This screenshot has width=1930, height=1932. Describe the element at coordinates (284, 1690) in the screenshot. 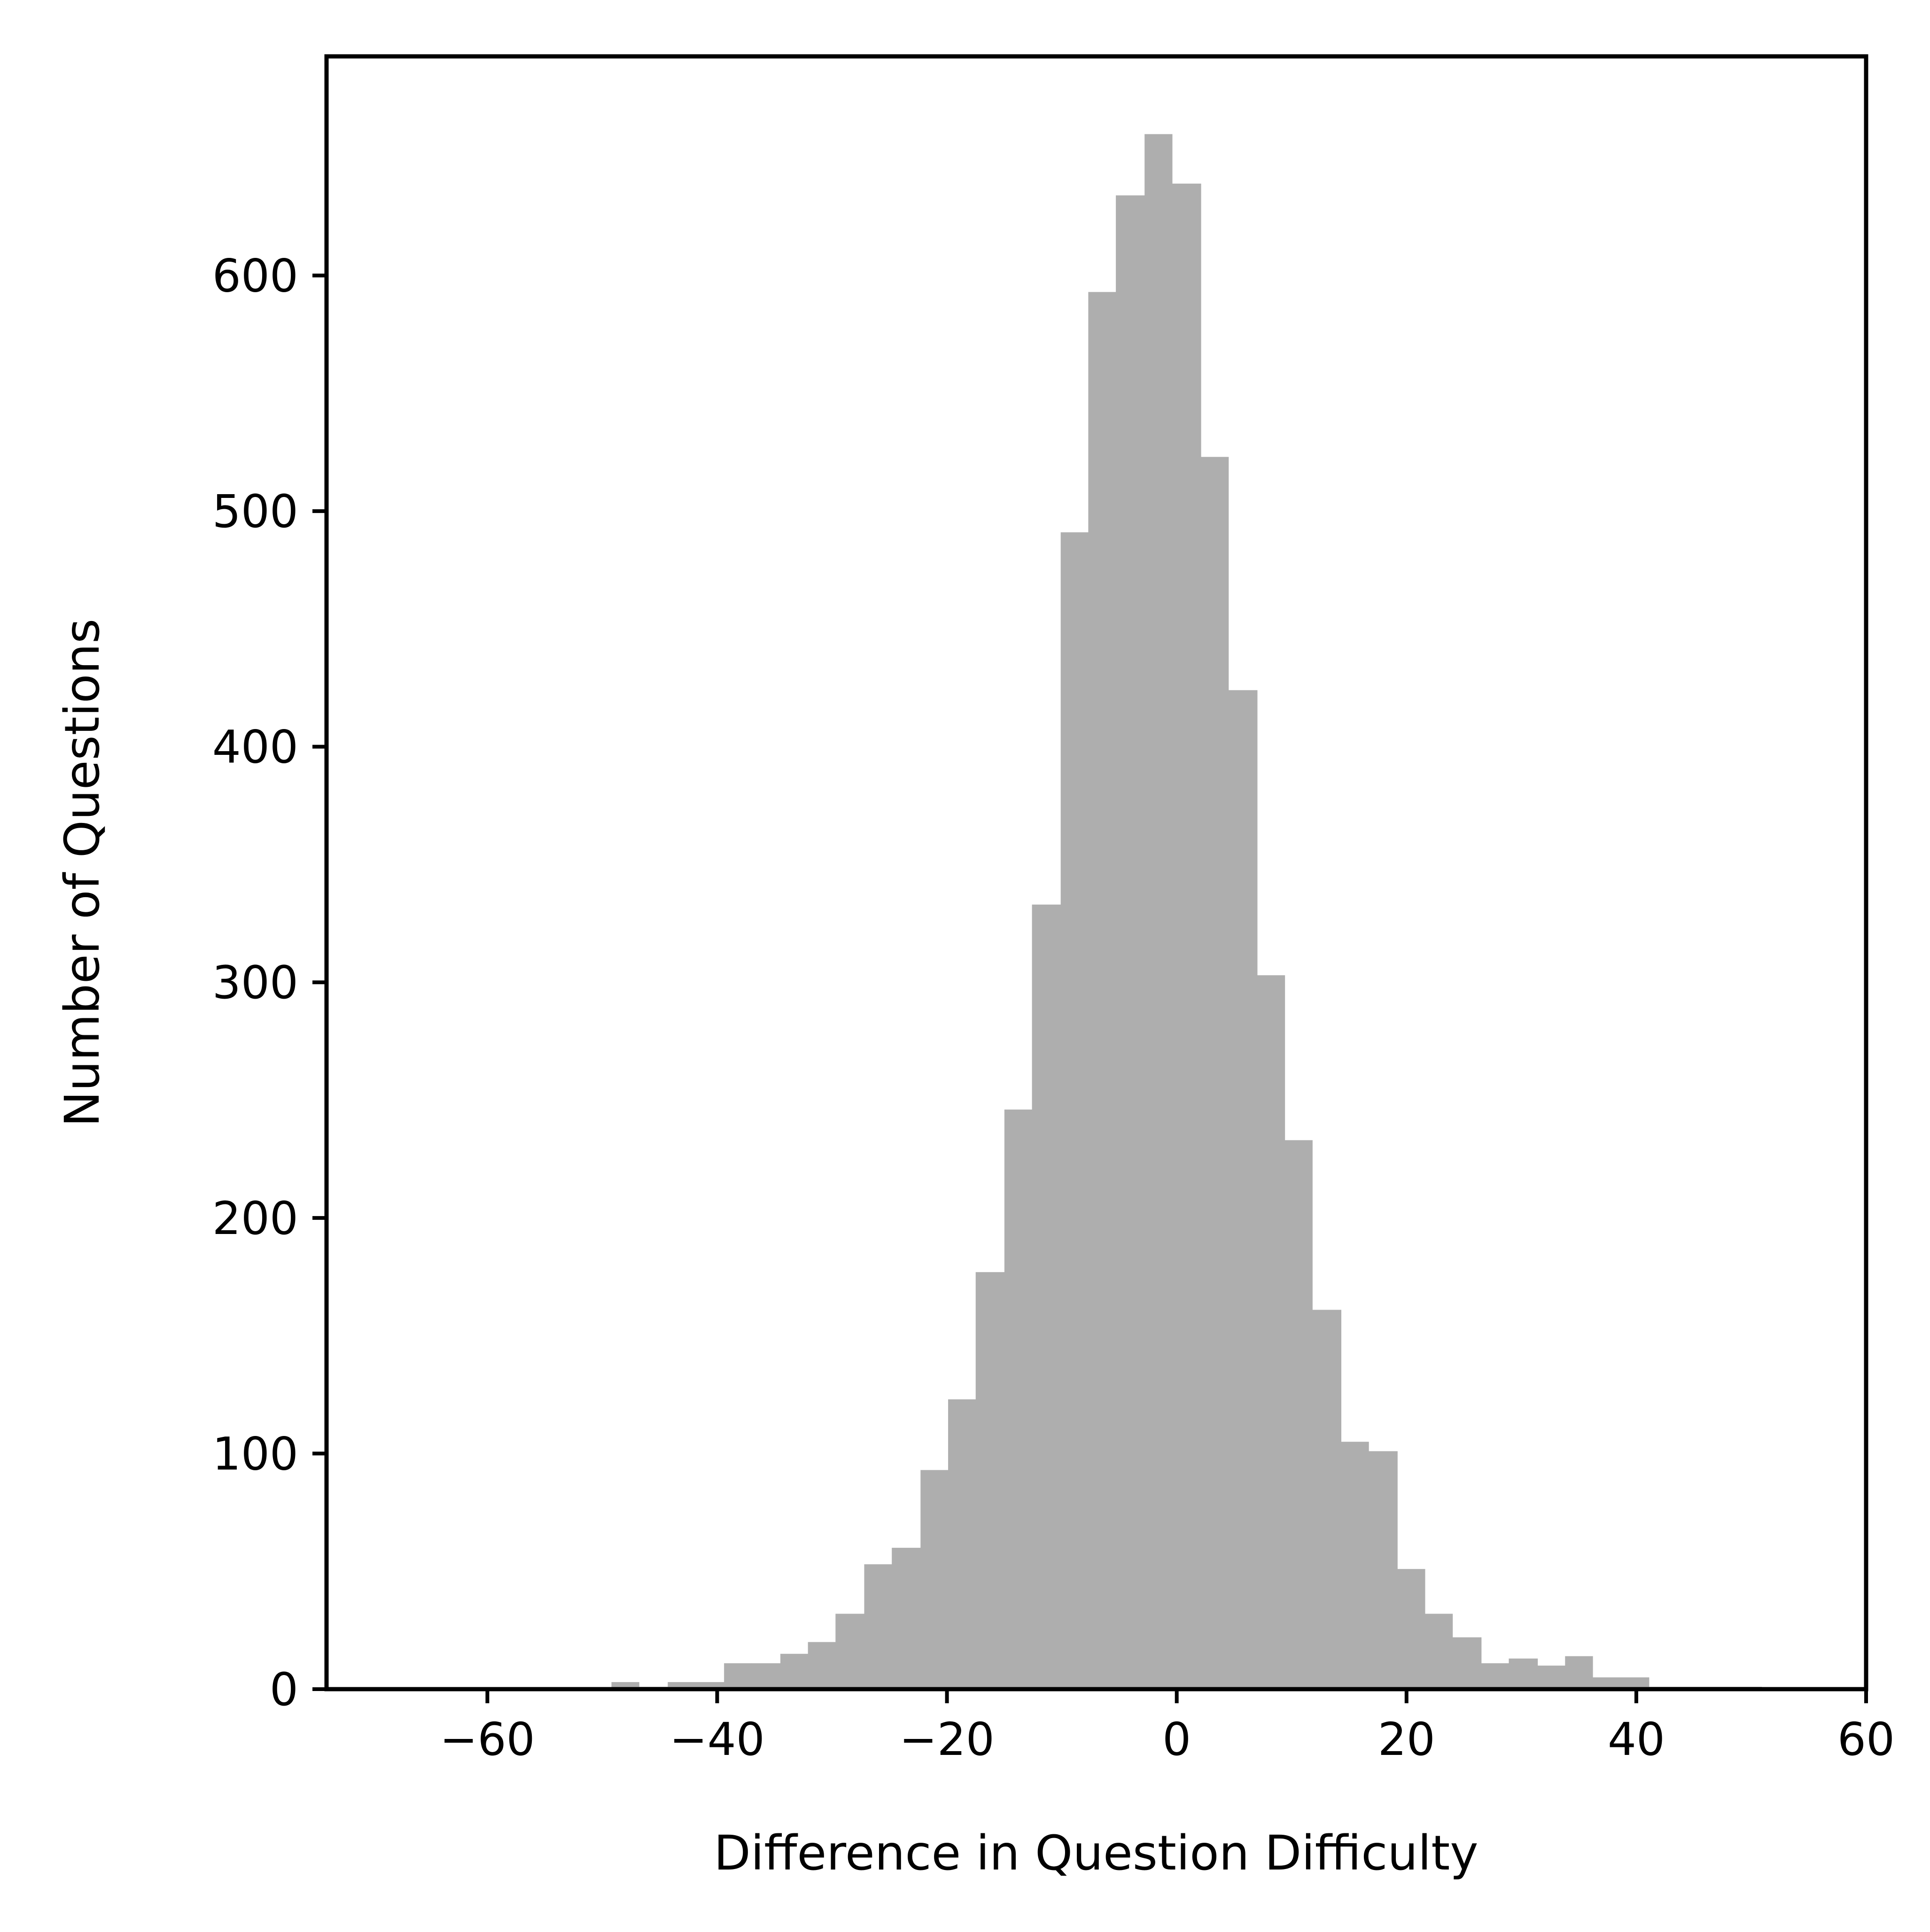

I see `y-tick-label: 0` at that location.